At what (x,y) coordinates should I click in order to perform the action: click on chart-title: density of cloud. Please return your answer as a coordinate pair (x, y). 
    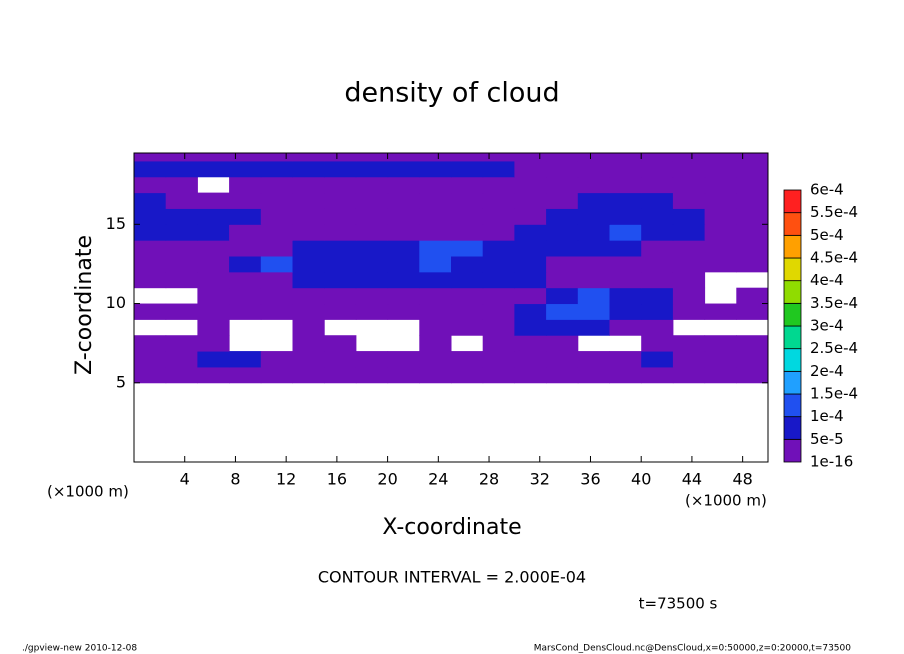
    Looking at the image, I should click on (451, 93).